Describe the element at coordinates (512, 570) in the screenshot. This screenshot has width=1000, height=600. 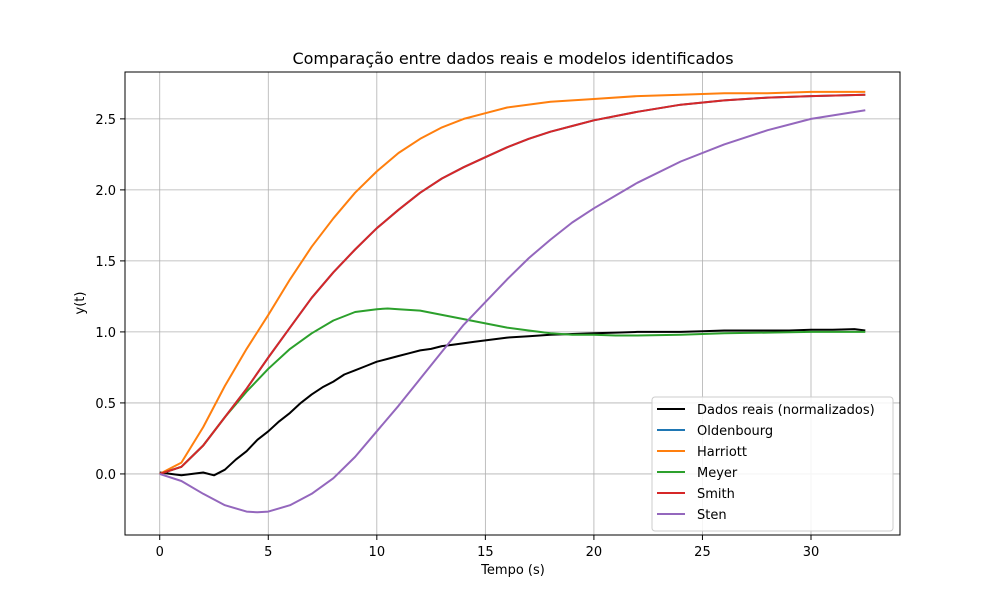
I see `x-axis-label: Tempo (s)` at that location.